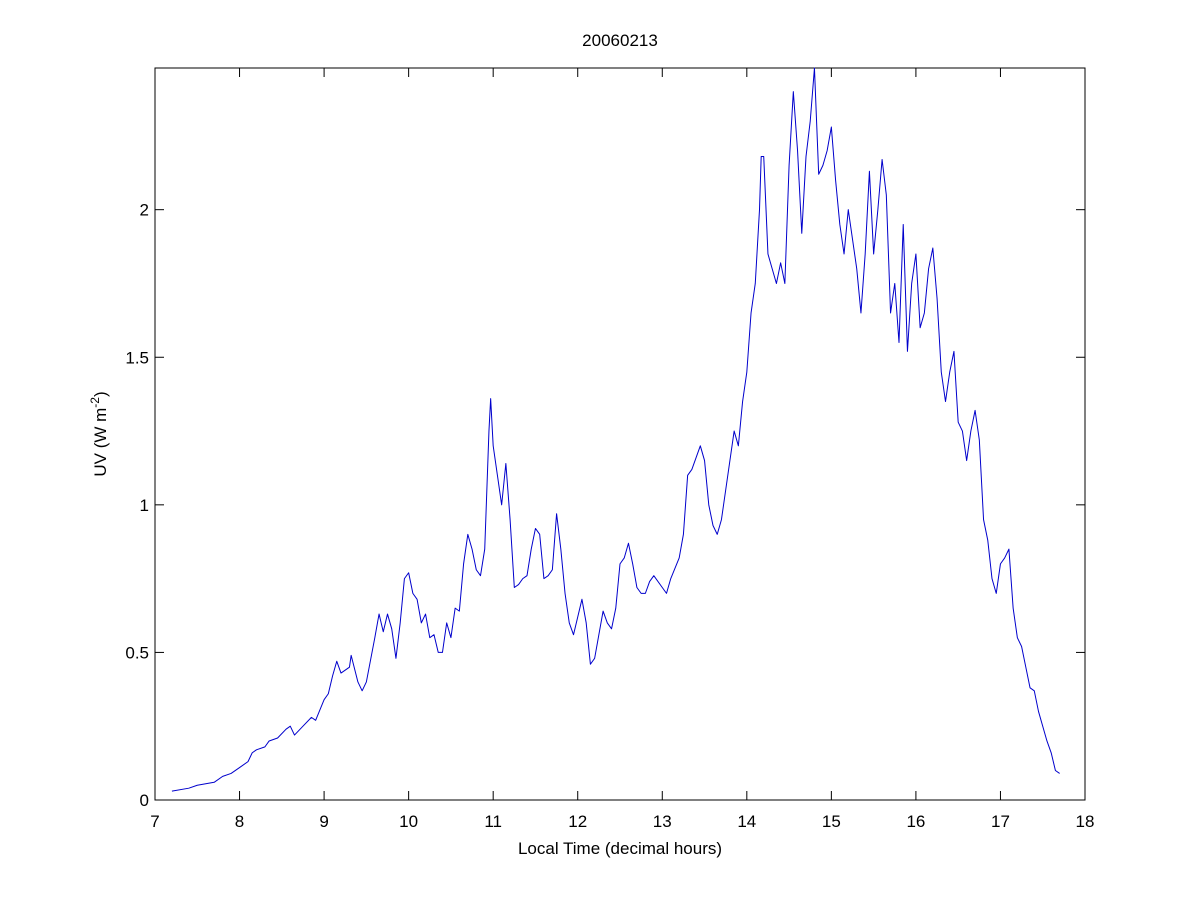  I want to click on y-tick-label: 1.5, so click(137, 357).